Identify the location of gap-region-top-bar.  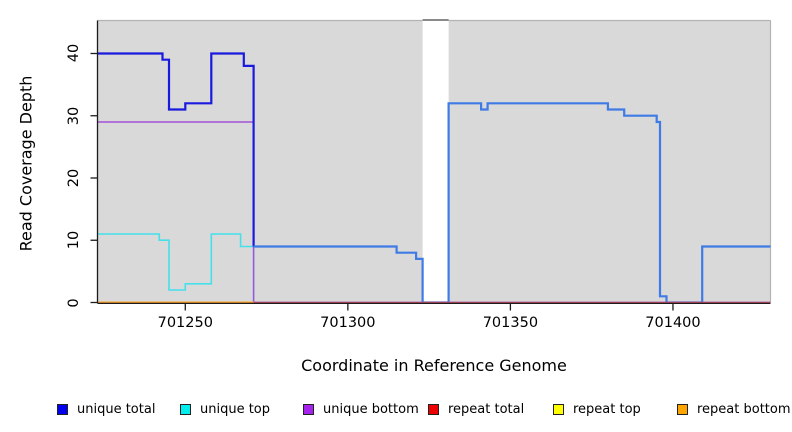
(435, 20).